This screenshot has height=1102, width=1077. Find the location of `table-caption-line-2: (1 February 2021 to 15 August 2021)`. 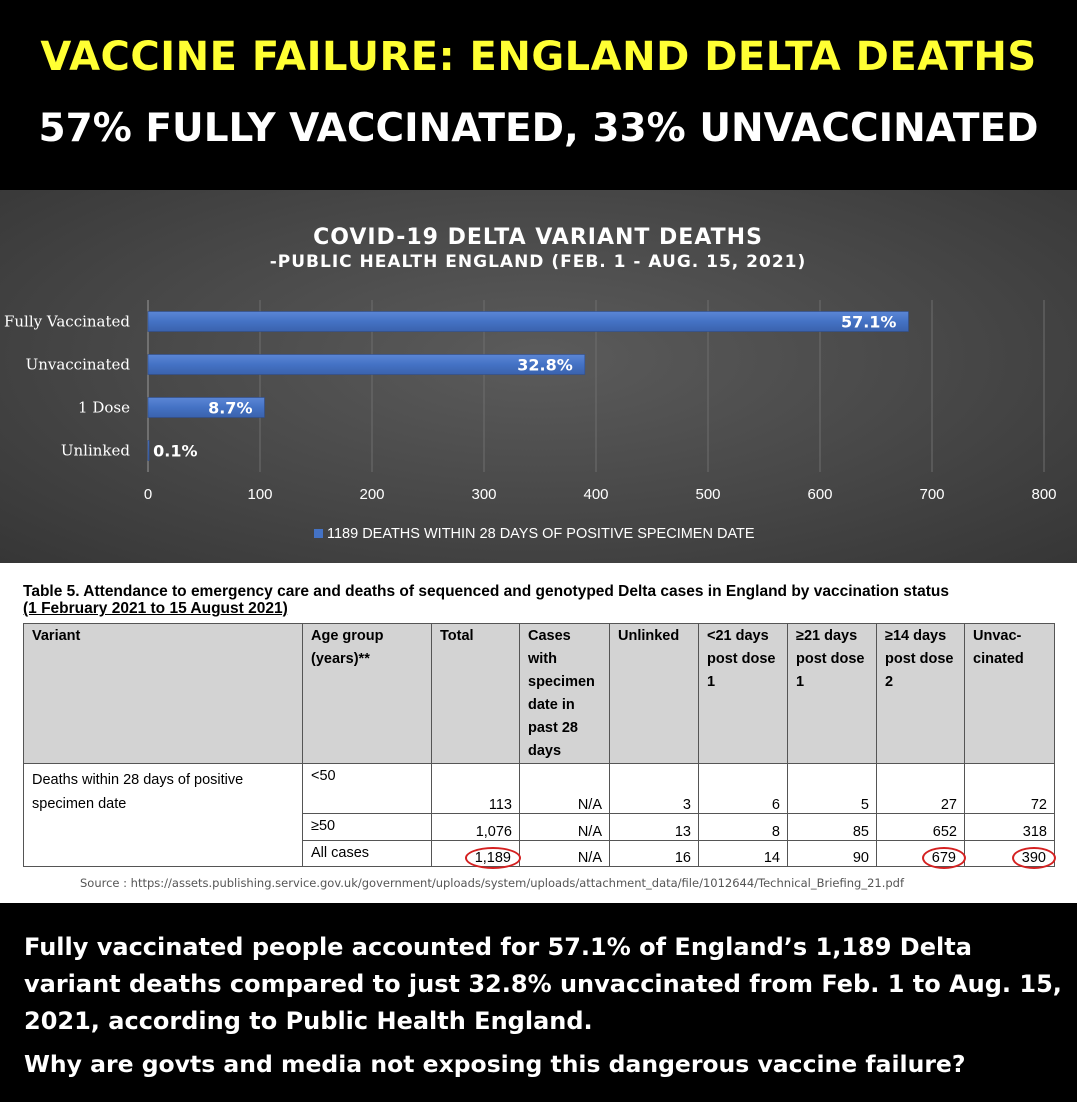

table-caption-line-2: (1 February 2021 to 15 August 2021) is located at coordinates (155, 608).